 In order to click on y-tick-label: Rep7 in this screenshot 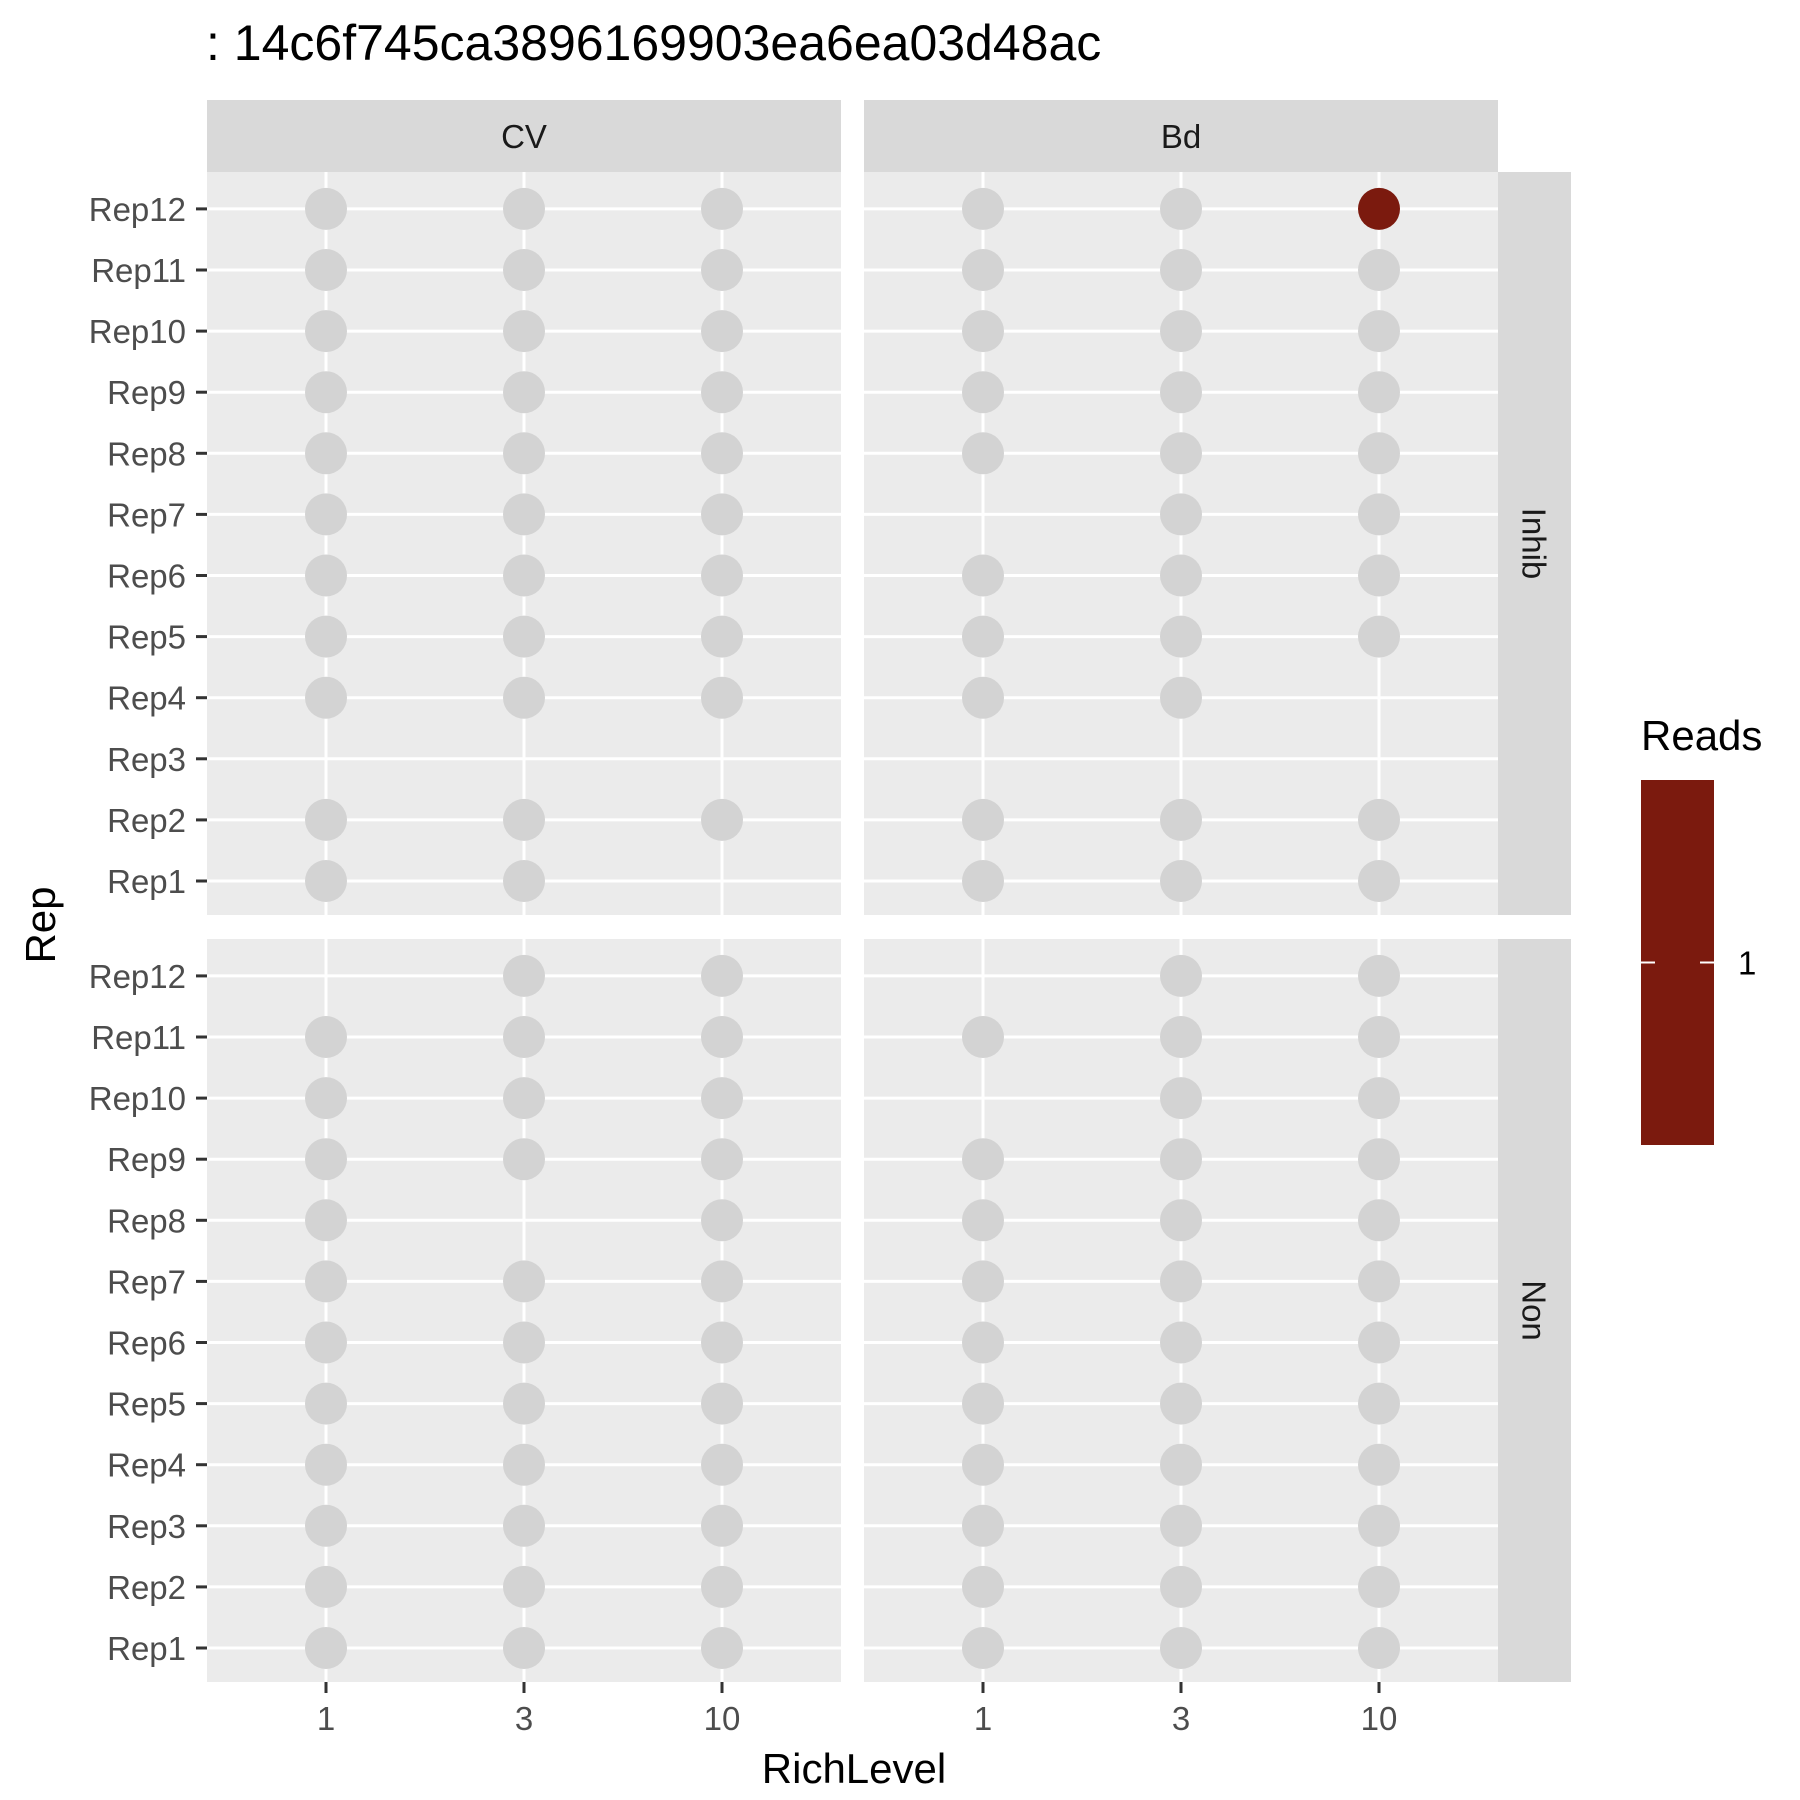, I will do `click(146, 1281)`.